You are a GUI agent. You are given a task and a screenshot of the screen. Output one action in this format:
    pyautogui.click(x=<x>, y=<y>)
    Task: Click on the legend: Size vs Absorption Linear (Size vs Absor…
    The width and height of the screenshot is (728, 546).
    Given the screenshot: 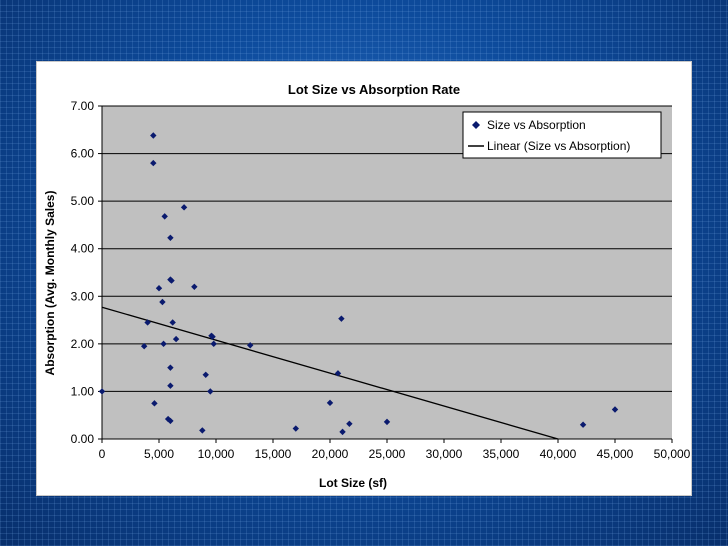 What is the action you would take?
    pyautogui.click(x=562, y=135)
    